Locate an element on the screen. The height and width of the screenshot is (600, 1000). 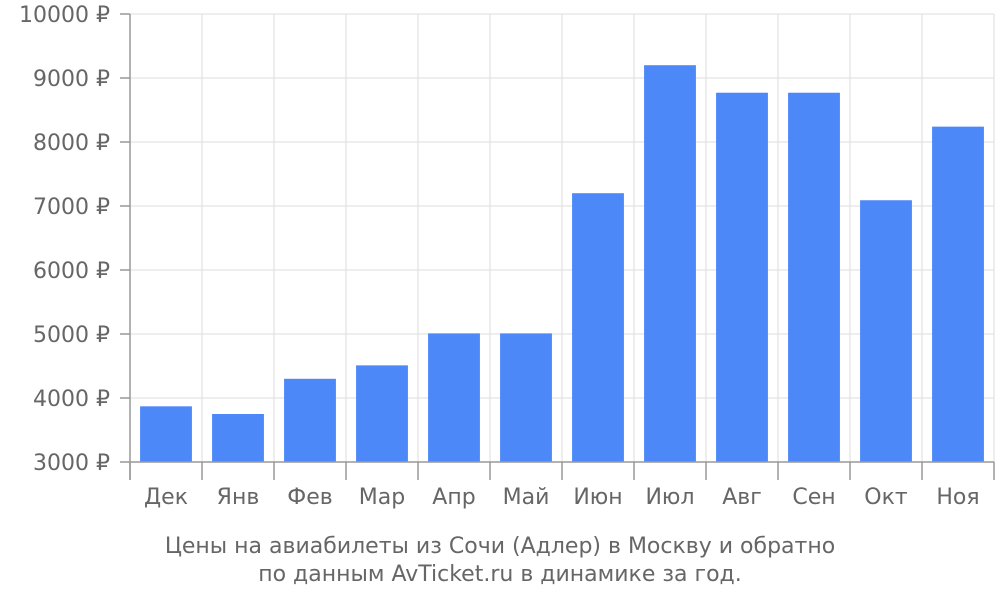
x-tick-label: Мар is located at coordinates (382, 497).